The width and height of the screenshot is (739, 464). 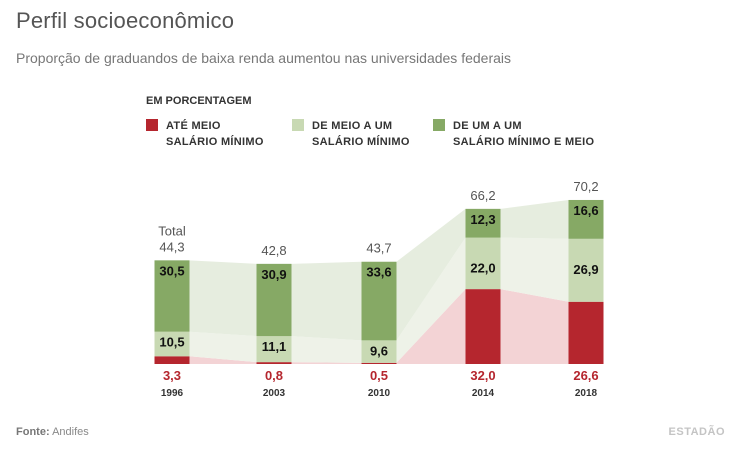 What do you see at coordinates (171, 246) in the screenshot?
I see `total-label: 44,3` at bounding box center [171, 246].